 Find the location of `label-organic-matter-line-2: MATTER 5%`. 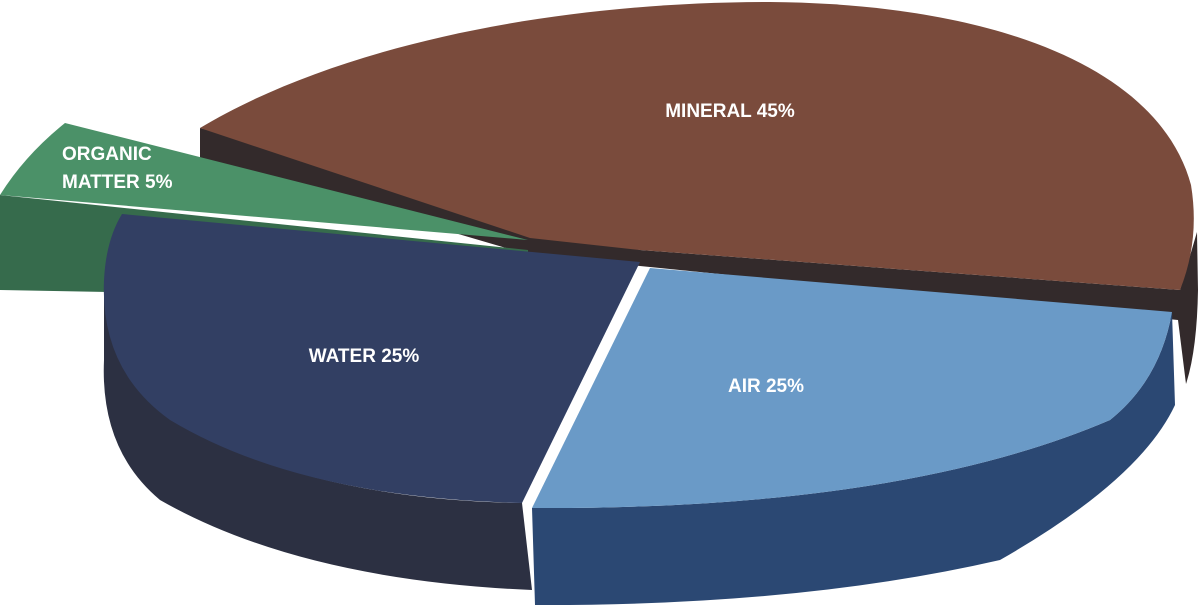

label-organic-matter-line-2: MATTER 5% is located at coordinates (117, 182).